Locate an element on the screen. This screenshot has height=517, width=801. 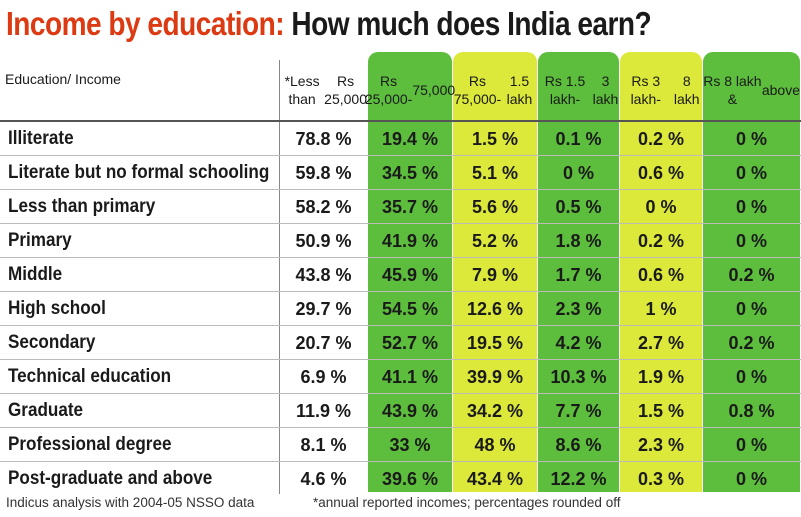
table-cell: 34.2 % is located at coordinates (495, 411).